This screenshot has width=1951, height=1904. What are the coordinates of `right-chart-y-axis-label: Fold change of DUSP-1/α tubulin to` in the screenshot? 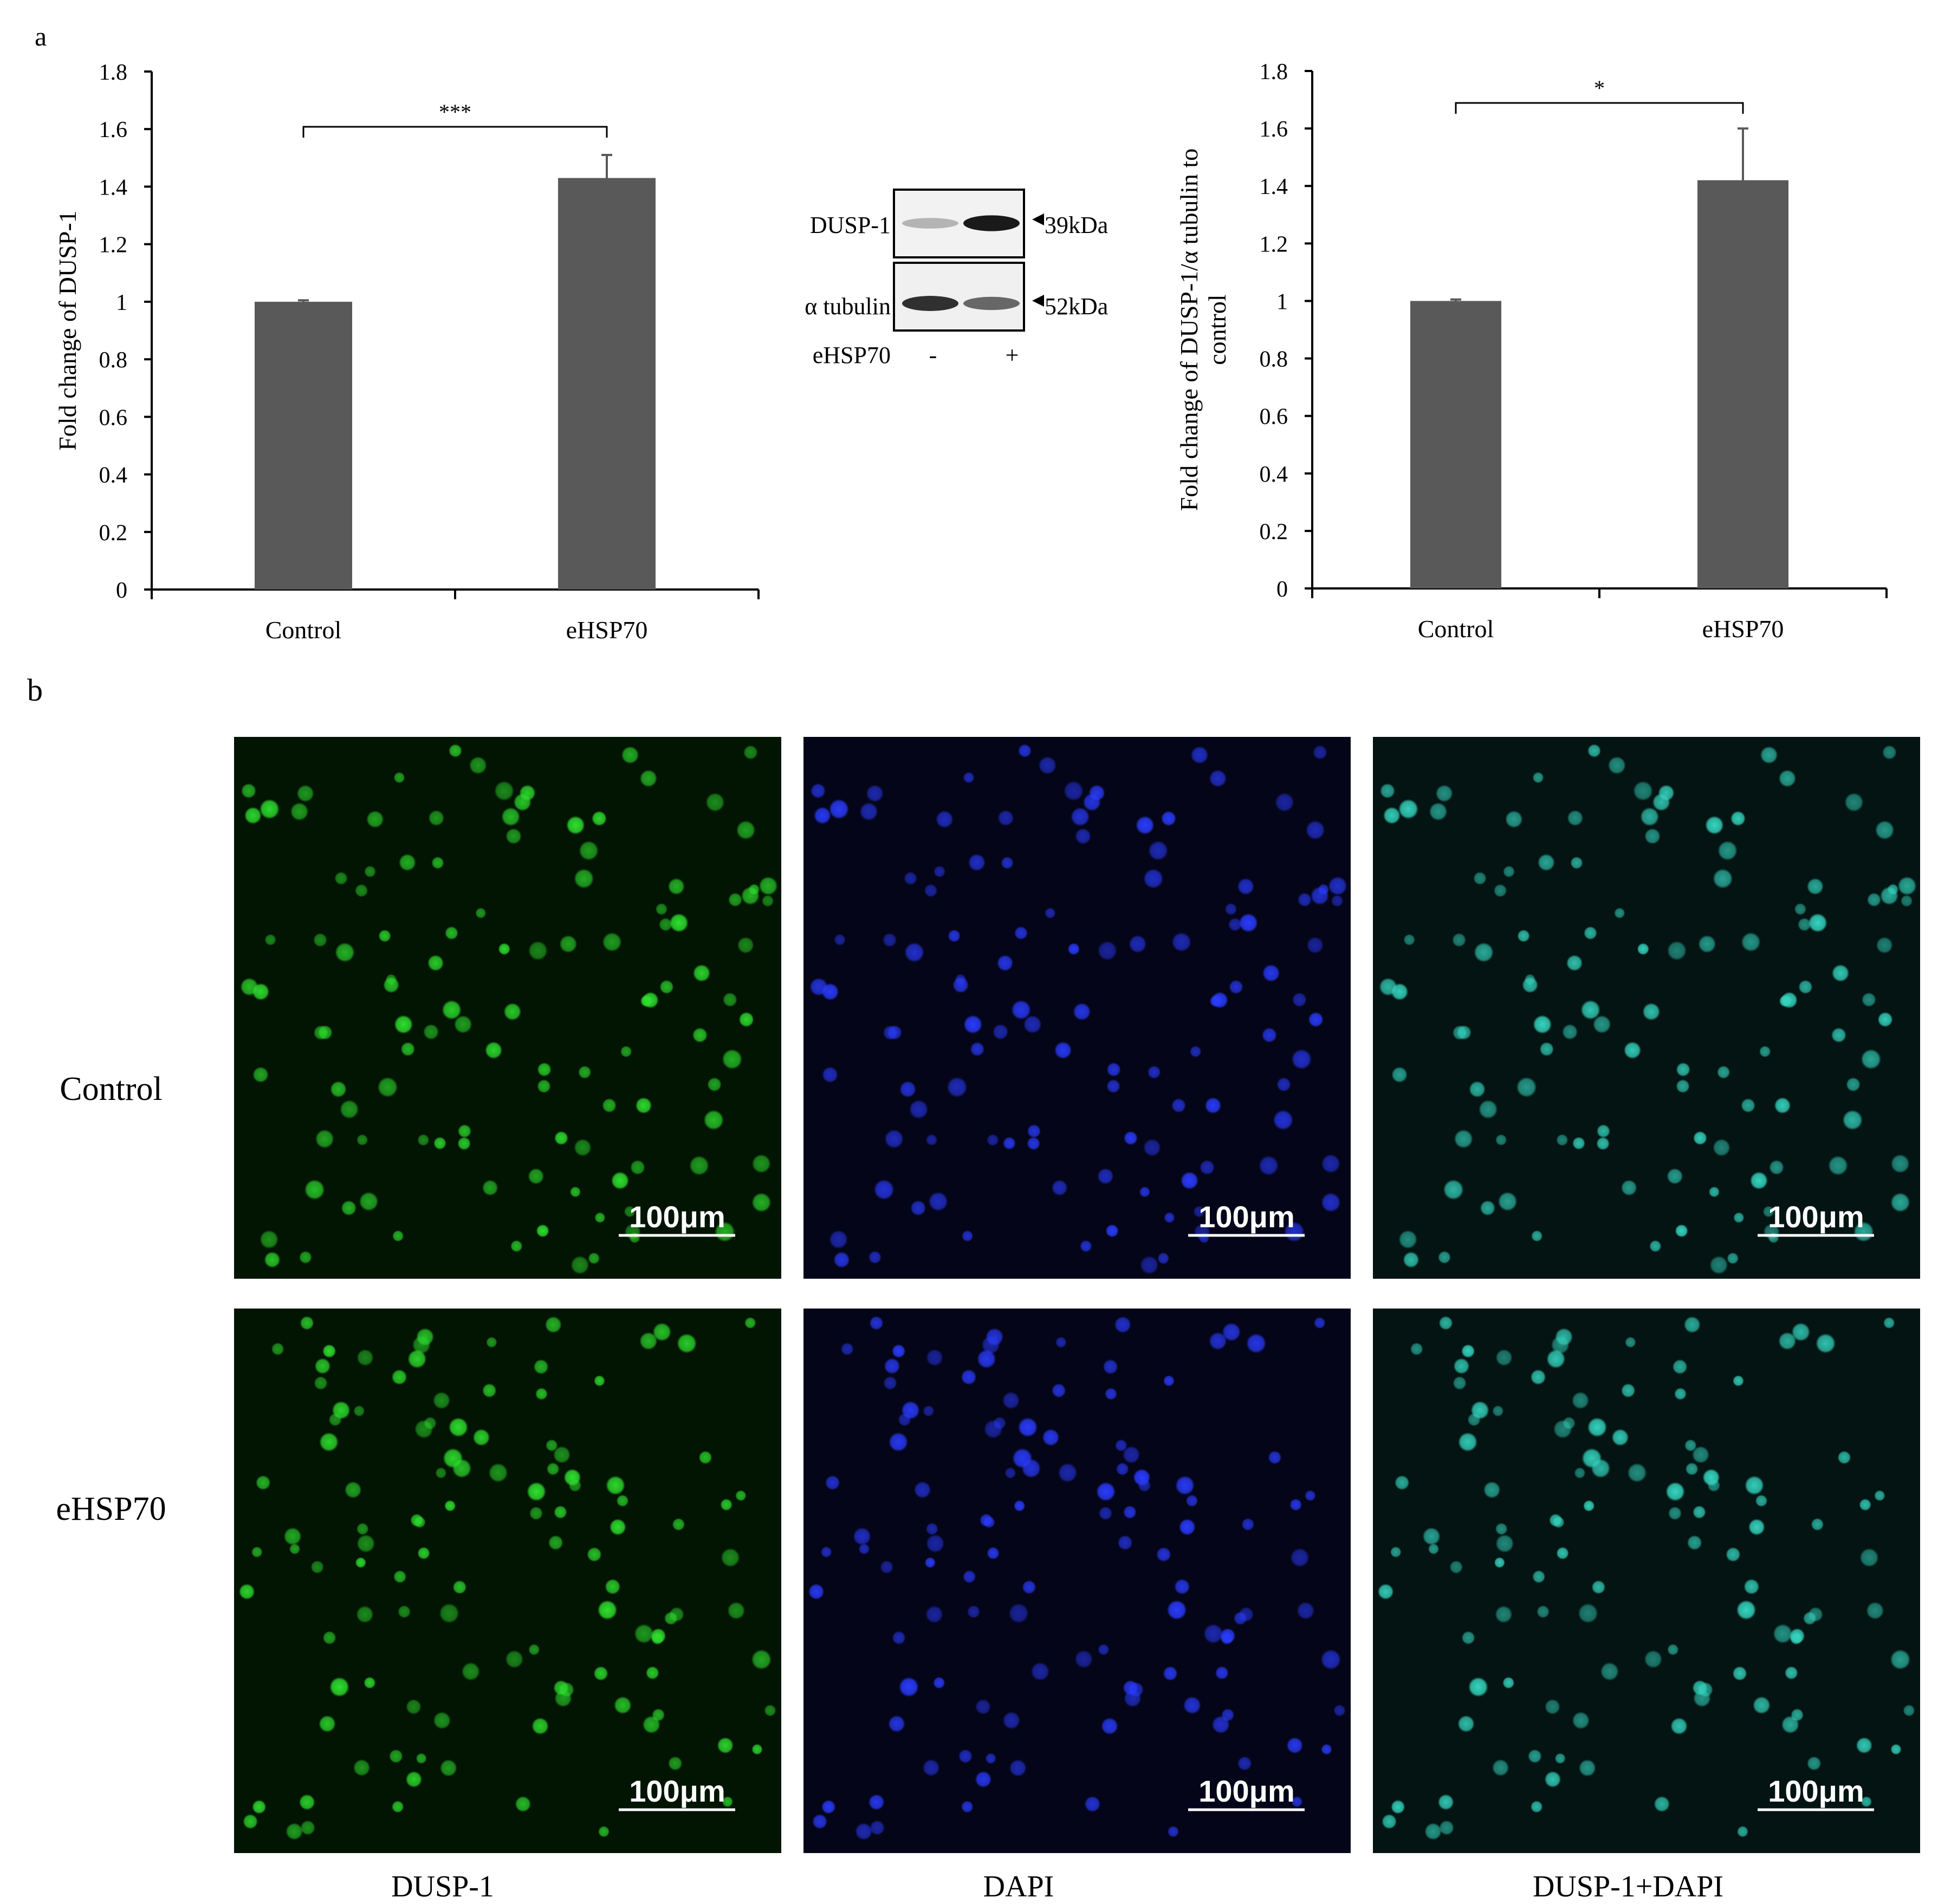 It's located at (1189, 329).